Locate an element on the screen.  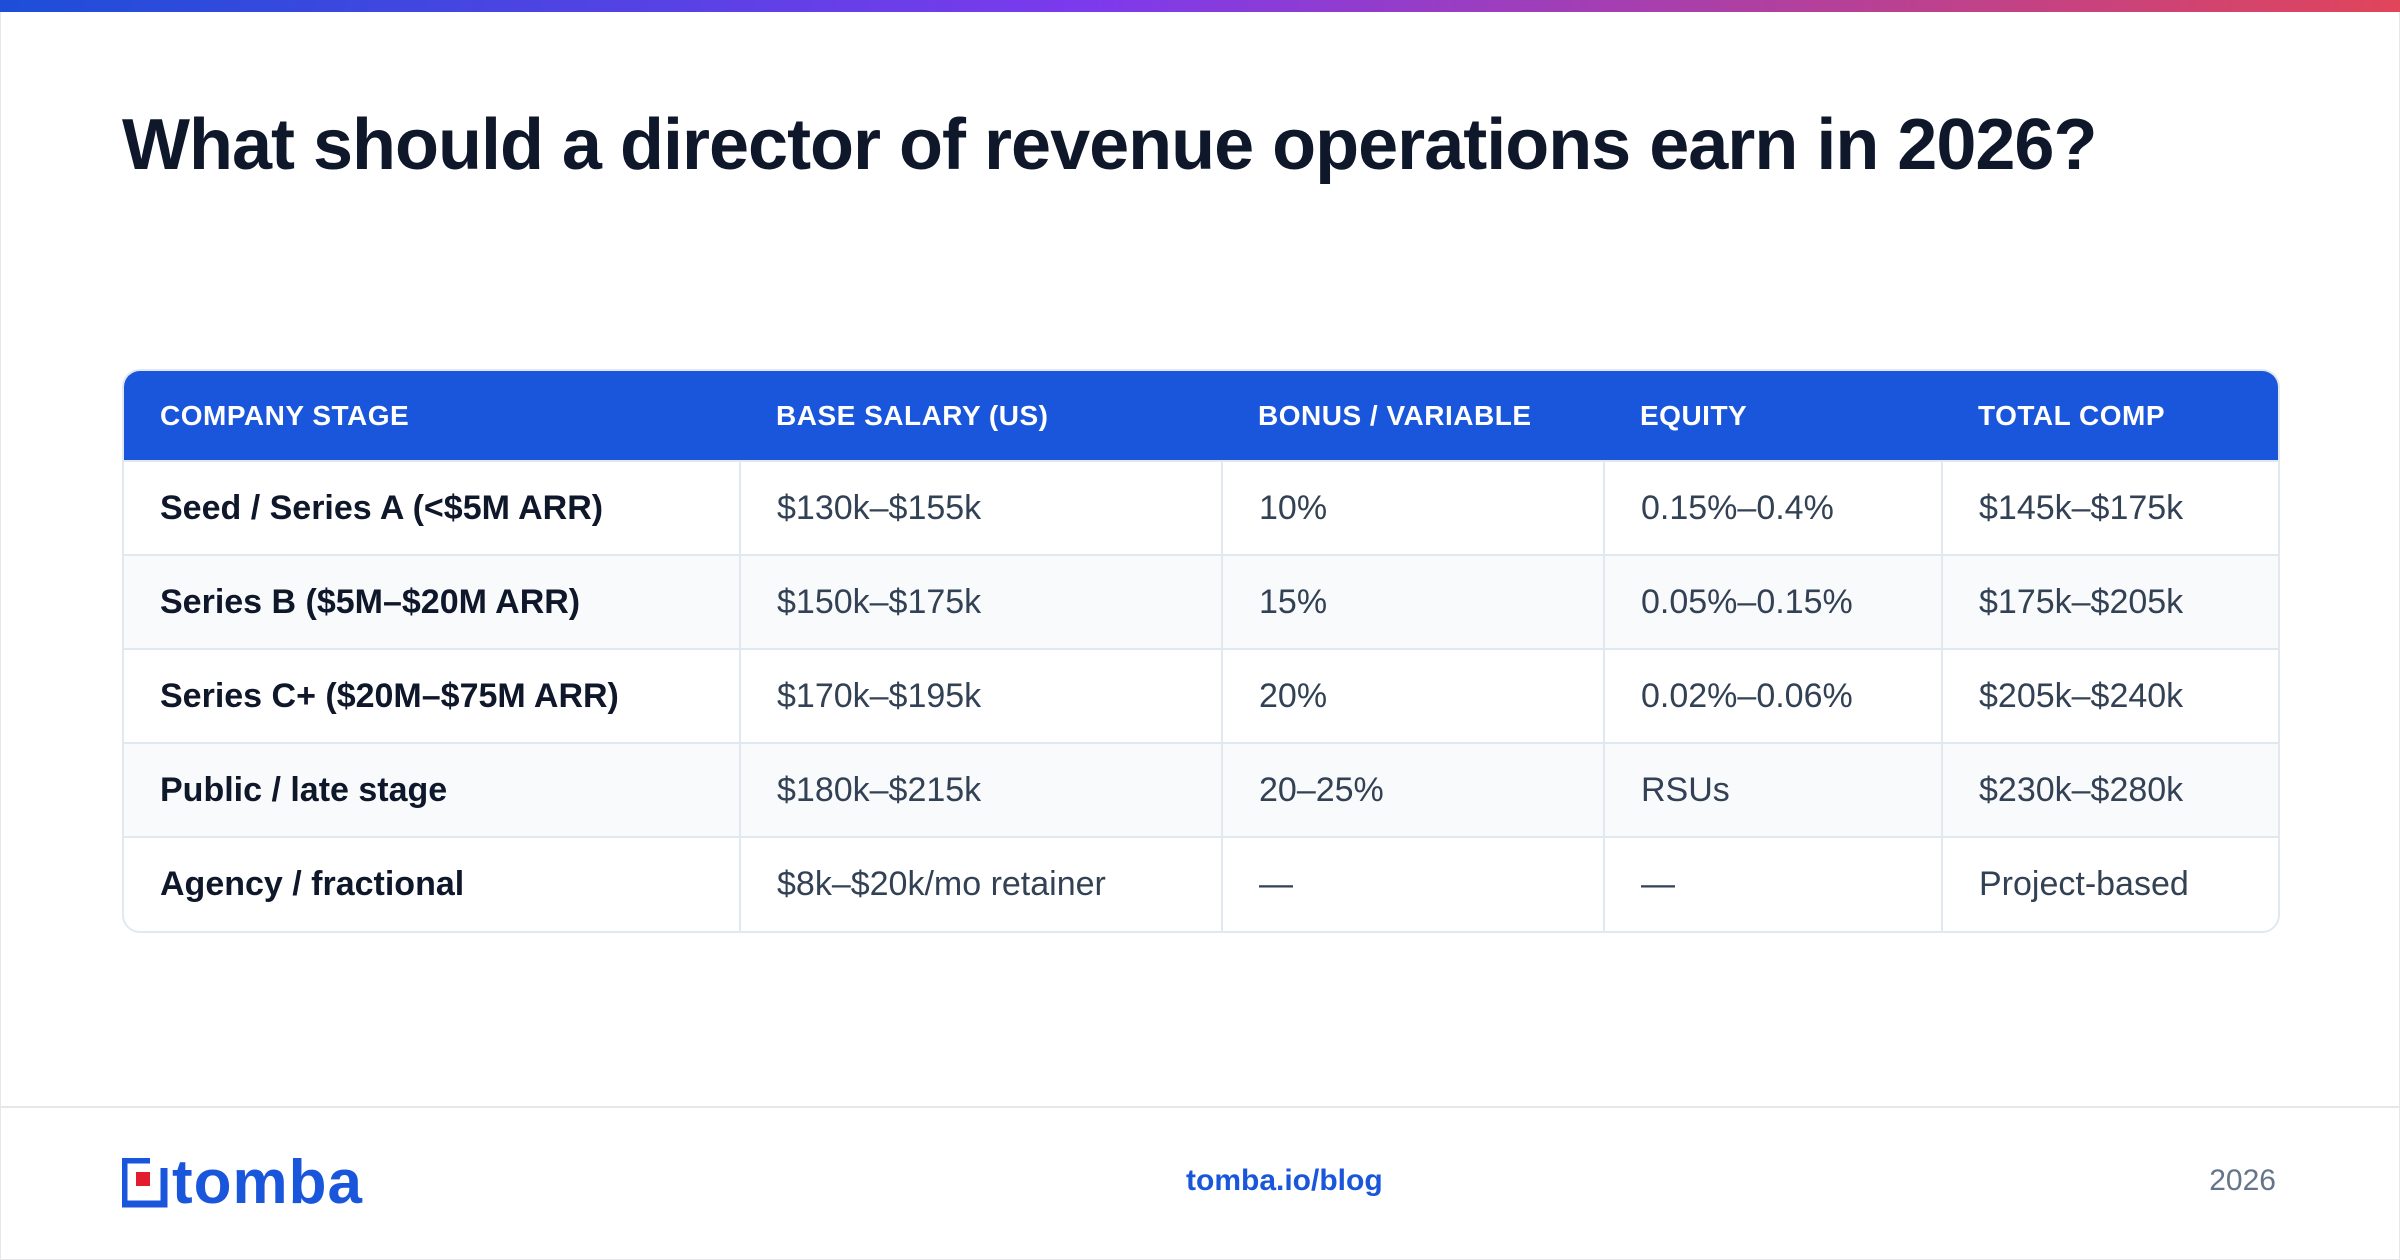
cell-equity: 0.02%–0.06% is located at coordinates (1772, 696).